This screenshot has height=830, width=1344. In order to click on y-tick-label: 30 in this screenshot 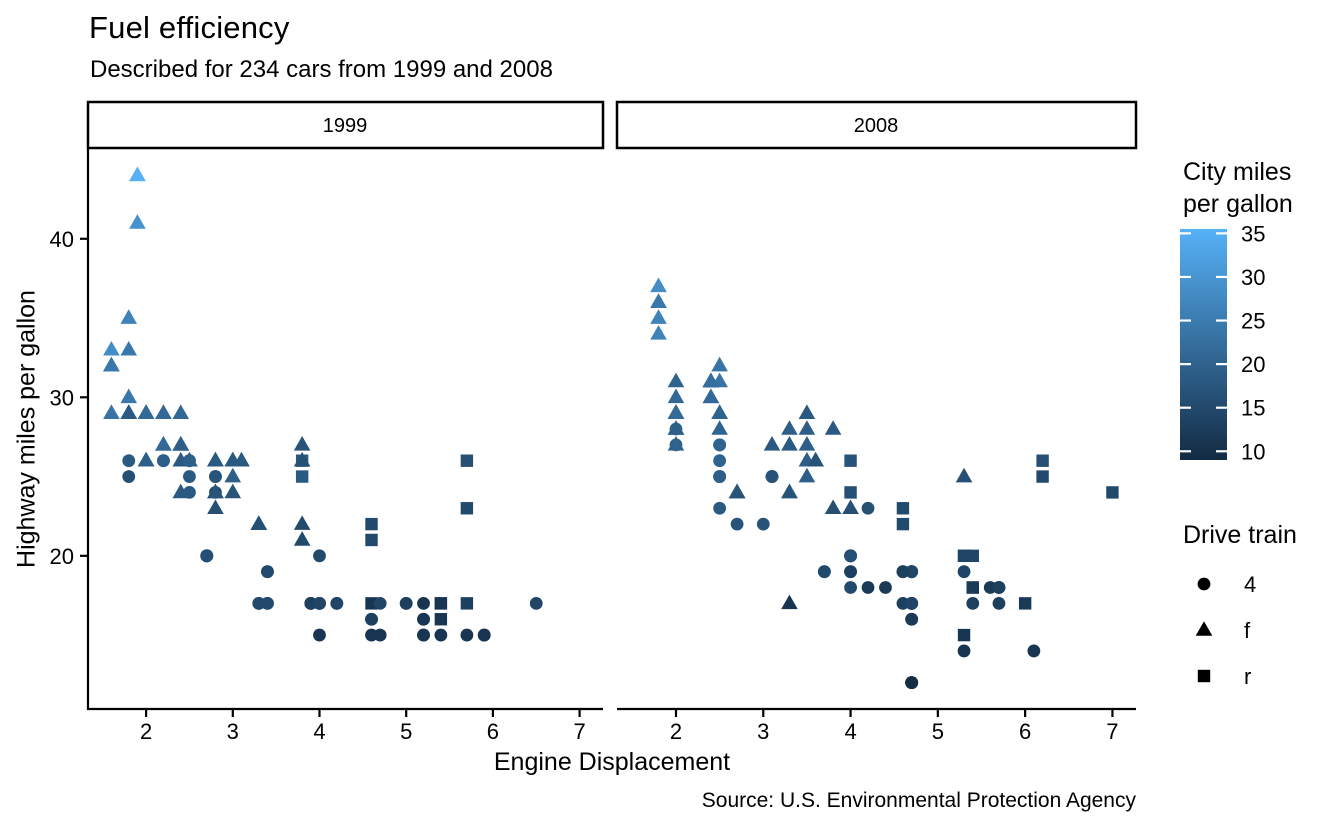, I will do `click(62, 397)`.